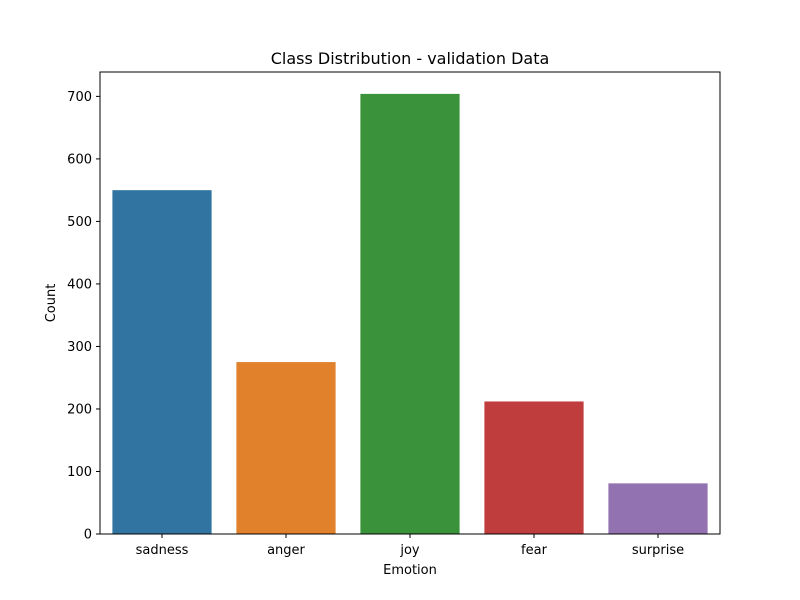  Describe the element at coordinates (286, 550) in the screenshot. I see `x-tick-label-anger: anger` at that location.